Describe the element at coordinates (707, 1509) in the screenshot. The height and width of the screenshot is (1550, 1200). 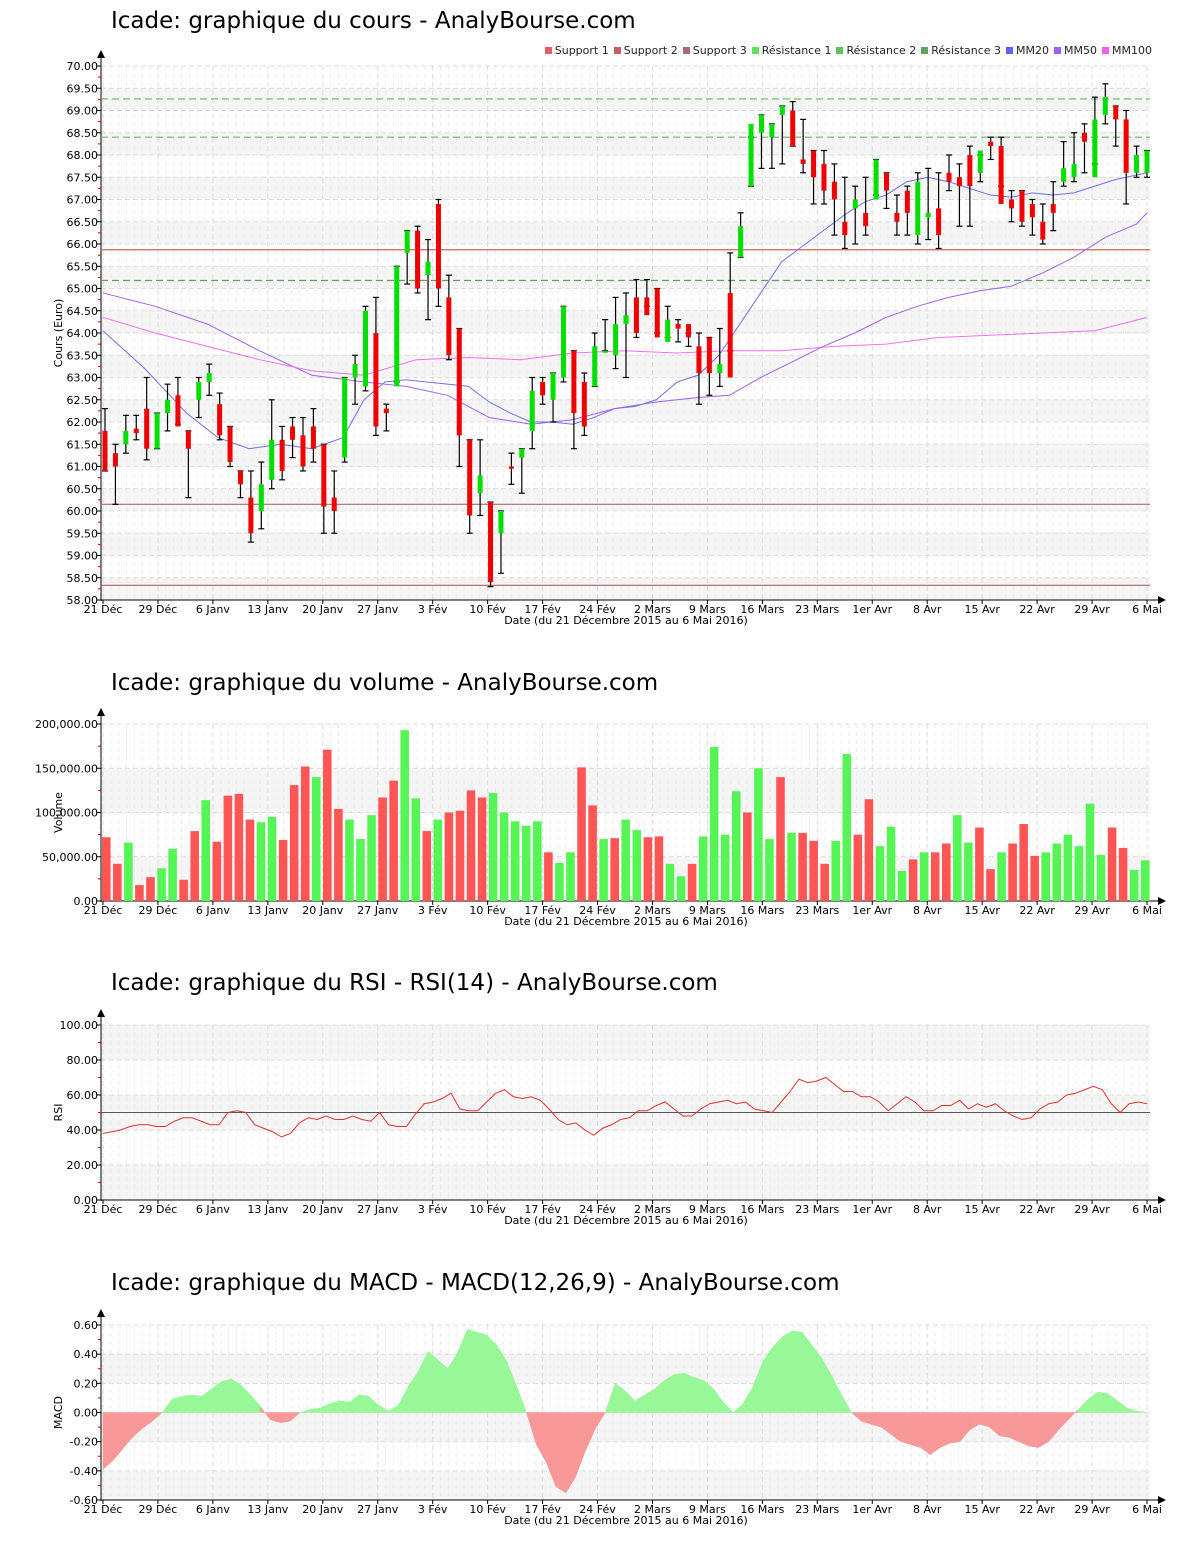
I see `svg-text: 9 Mars` at that location.